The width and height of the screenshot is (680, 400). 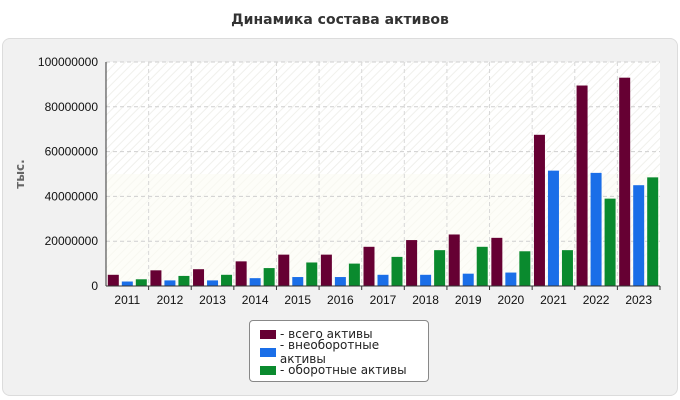 I want to click on legend-item: - оборотные активы, so click(x=344, y=370).